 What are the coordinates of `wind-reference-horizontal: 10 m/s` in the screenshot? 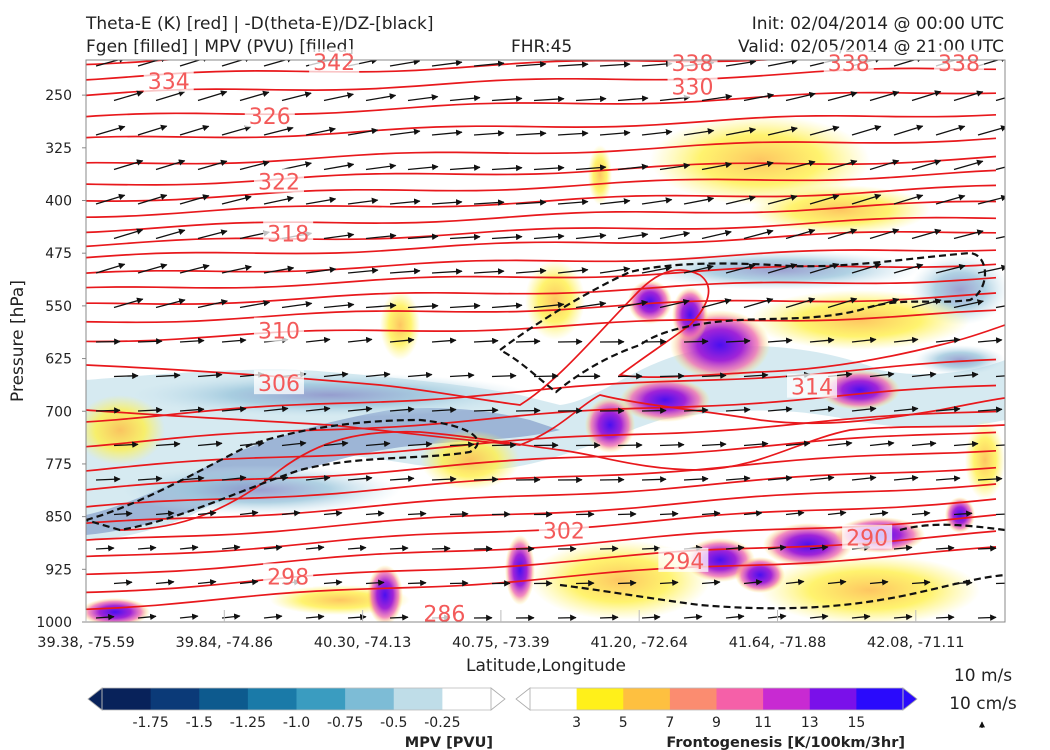 It's located at (983, 676).